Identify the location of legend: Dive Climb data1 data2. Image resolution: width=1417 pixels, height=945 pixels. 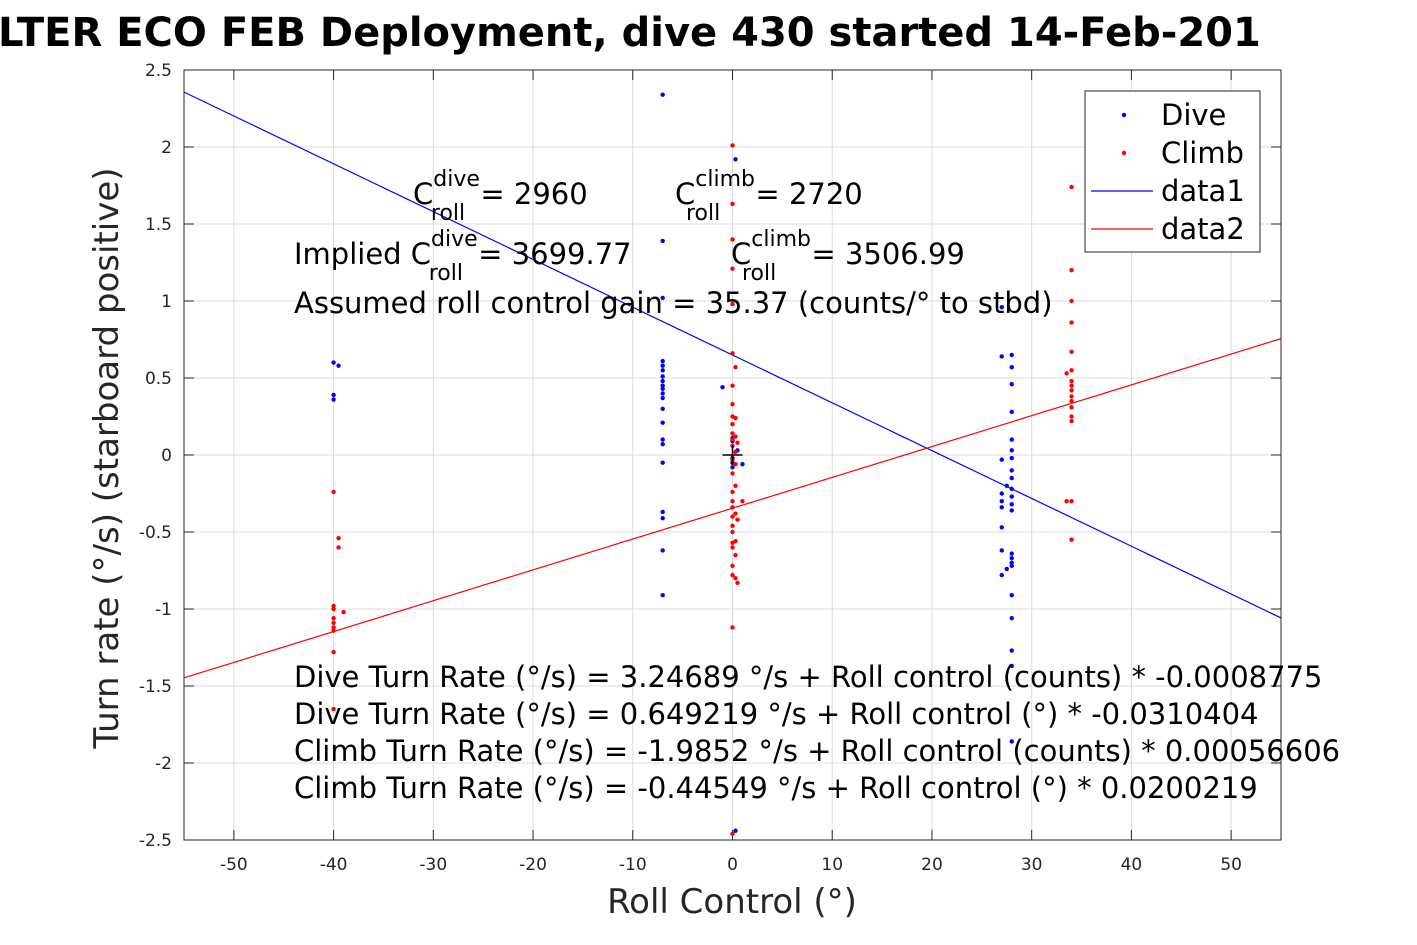
(1172, 171).